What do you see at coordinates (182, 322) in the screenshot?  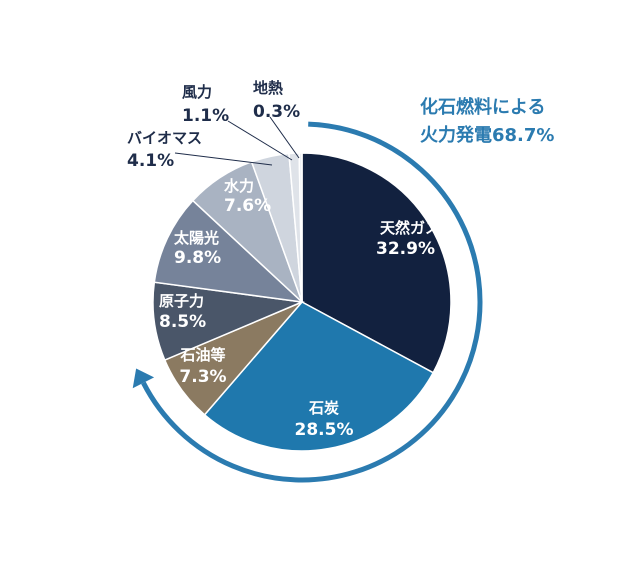 I see `slice-value-label: 8.5%` at bounding box center [182, 322].